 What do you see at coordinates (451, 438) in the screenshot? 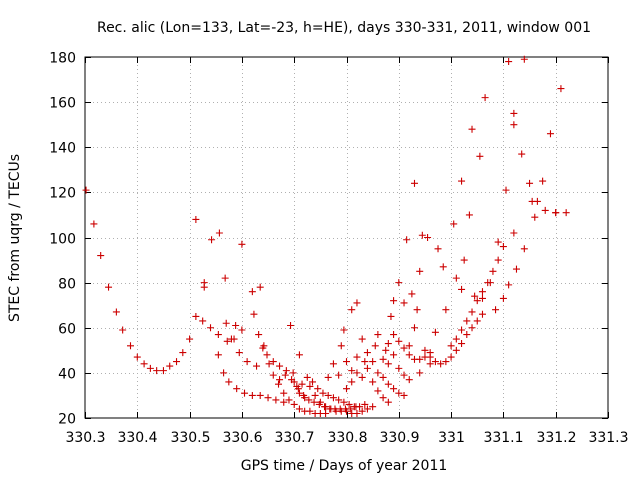
I see `x-tick-label: 331` at bounding box center [451, 438].